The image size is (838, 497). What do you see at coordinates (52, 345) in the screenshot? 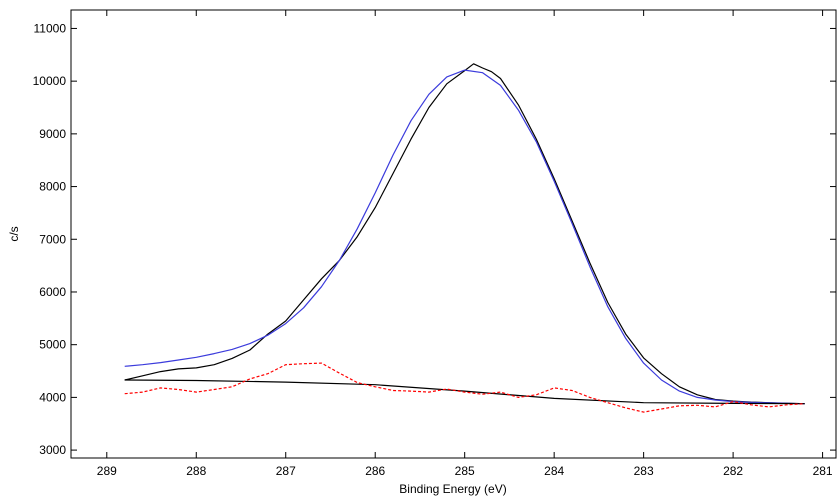
I see `y-tick-label: 5000` at bounding box center [52, 345].